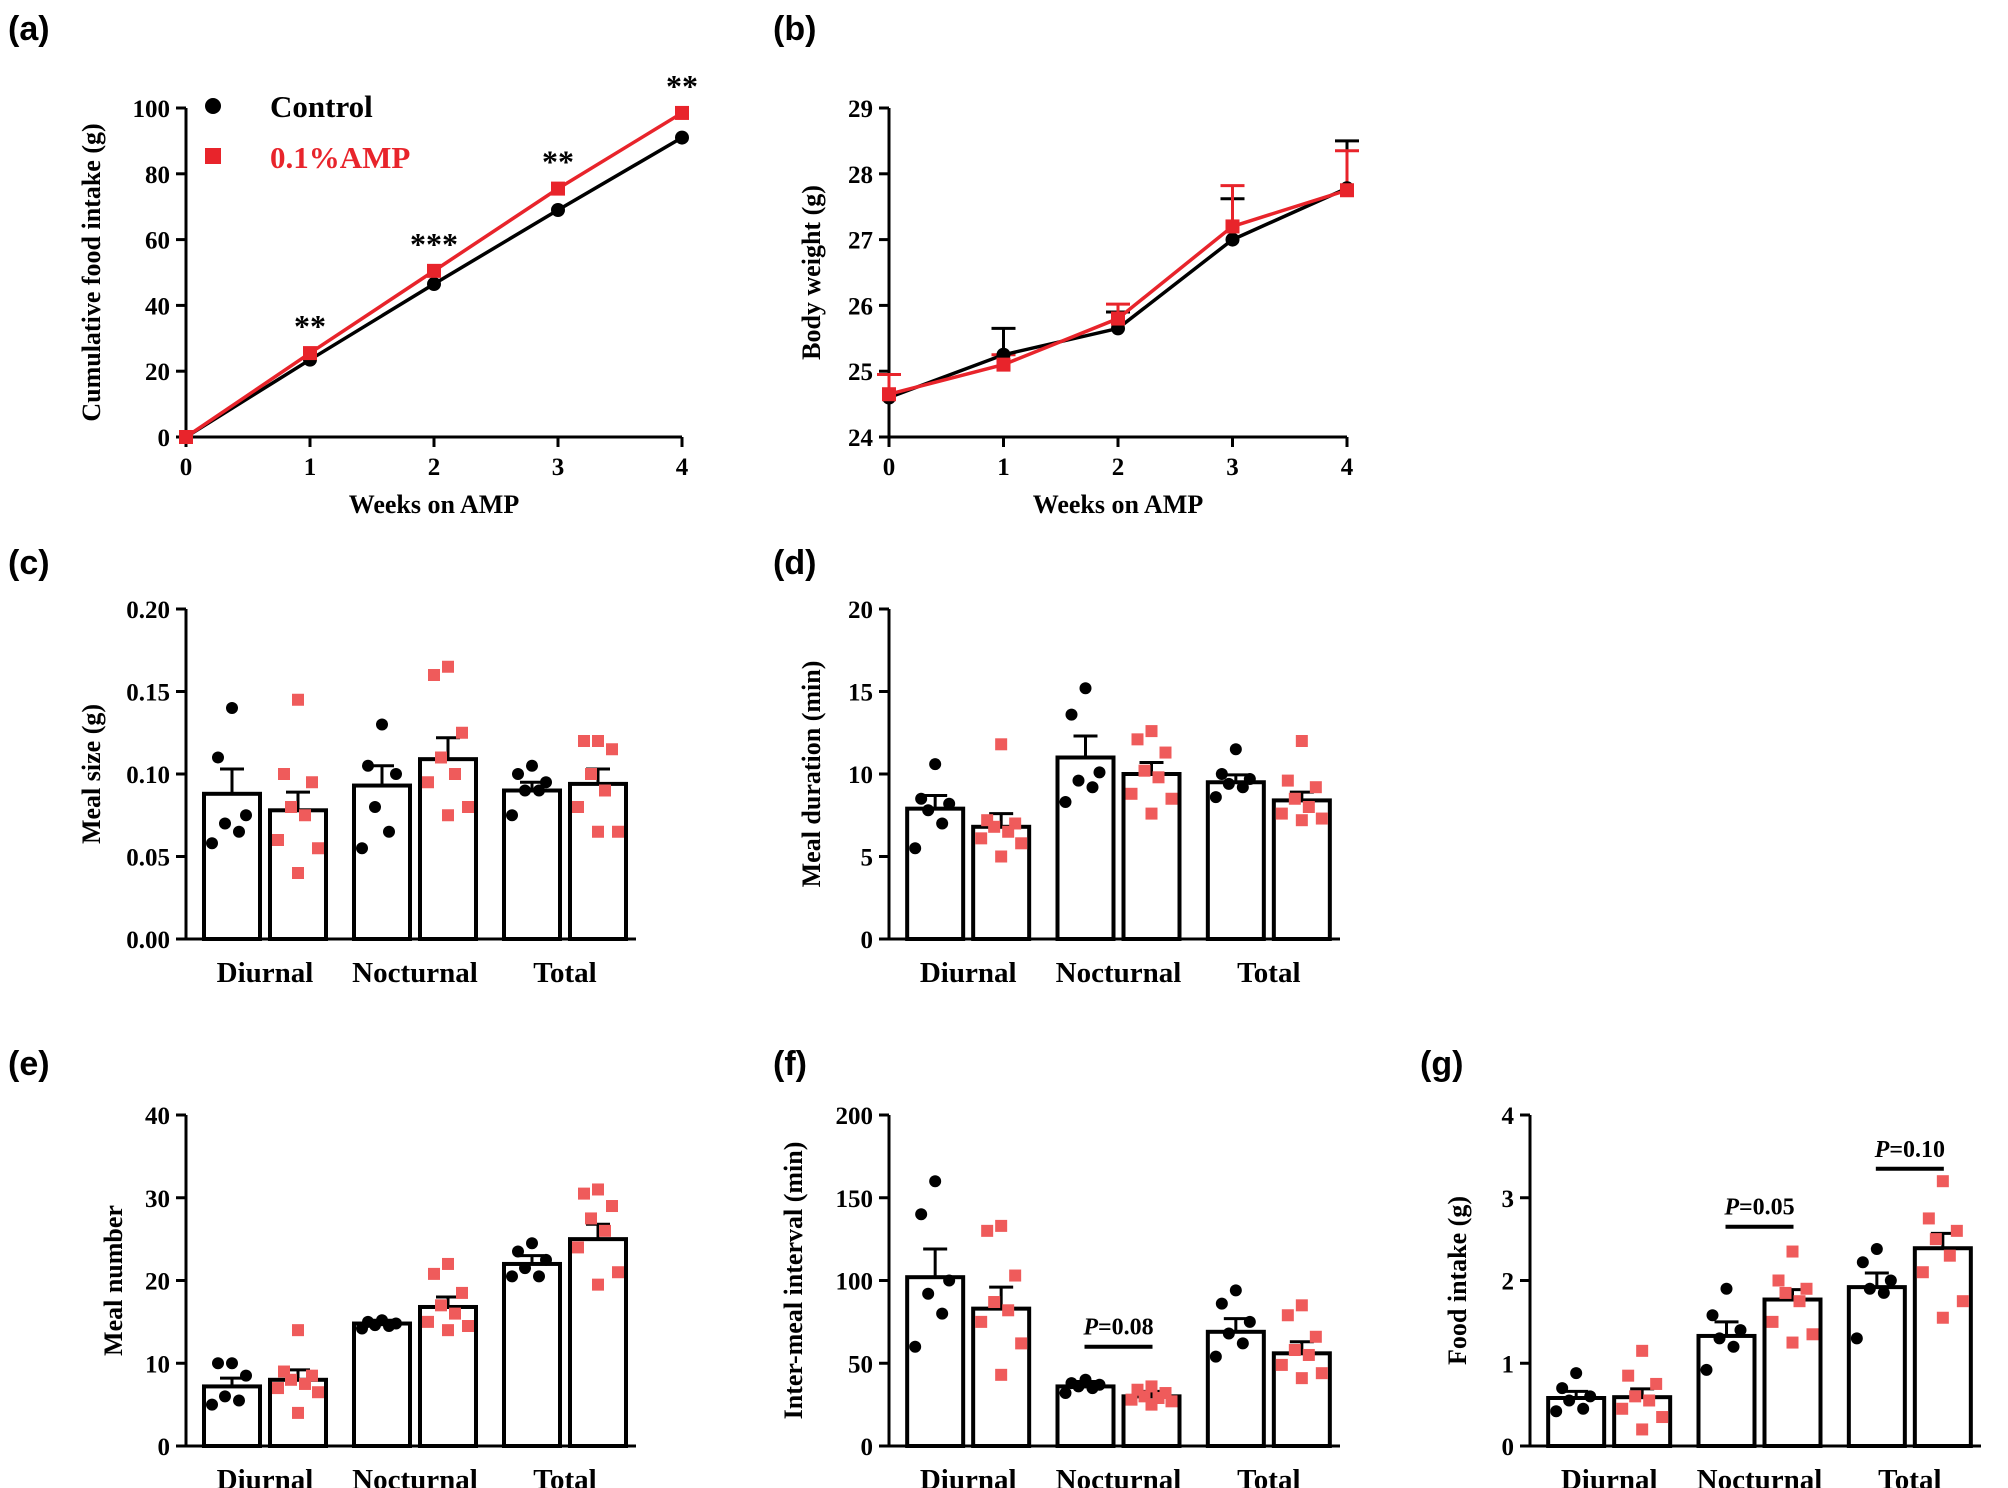  I want to click on y-axis-title: Meal size (g), so click(91, 774).